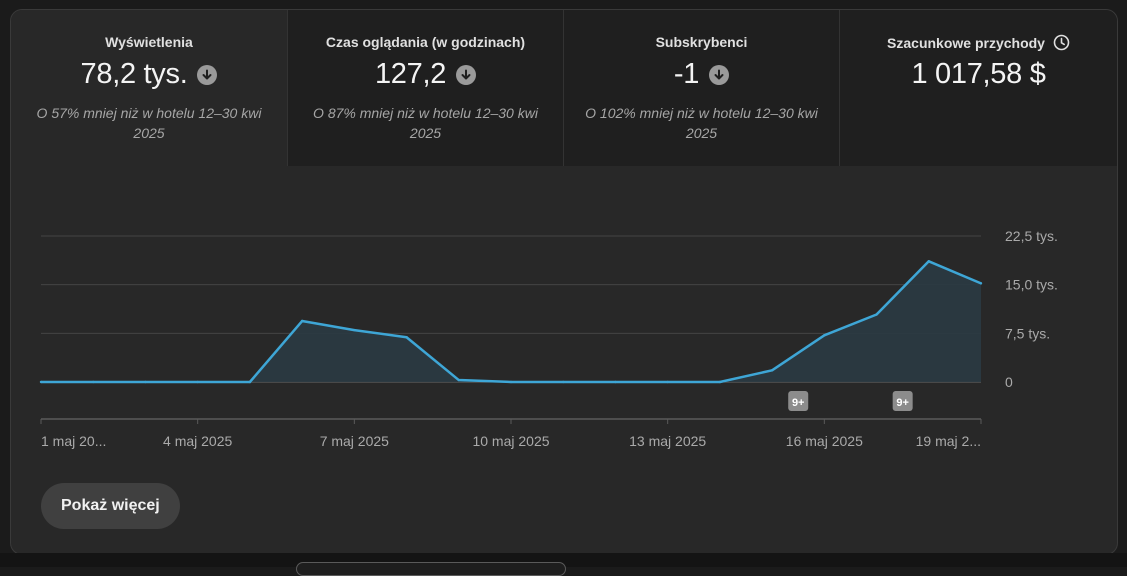  What do you see at coordinates (824, 441) in the screenshot?
I see `x-tick-label: 16 maj 2025` at bounding box center [824, 441].